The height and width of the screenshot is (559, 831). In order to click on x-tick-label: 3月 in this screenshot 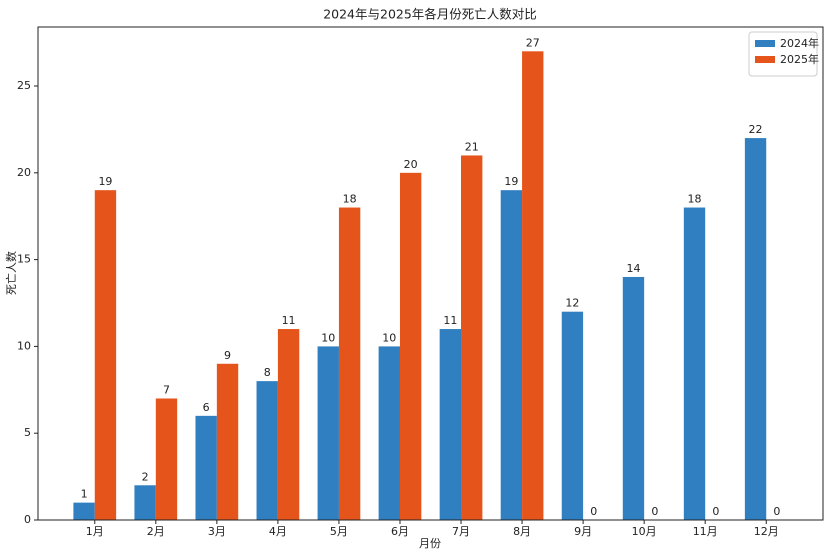, I will do `click(217, 531)`.